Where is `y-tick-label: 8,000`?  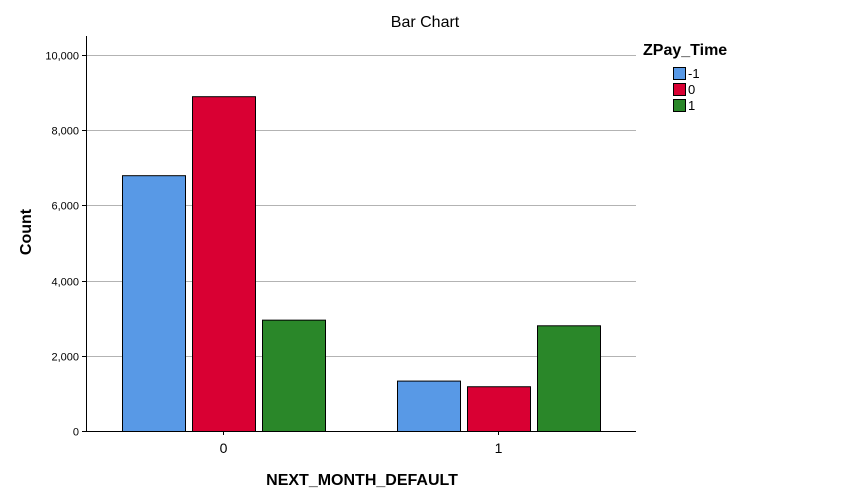 y-tick-label: 8,000 is located at coordinates (65, 132).